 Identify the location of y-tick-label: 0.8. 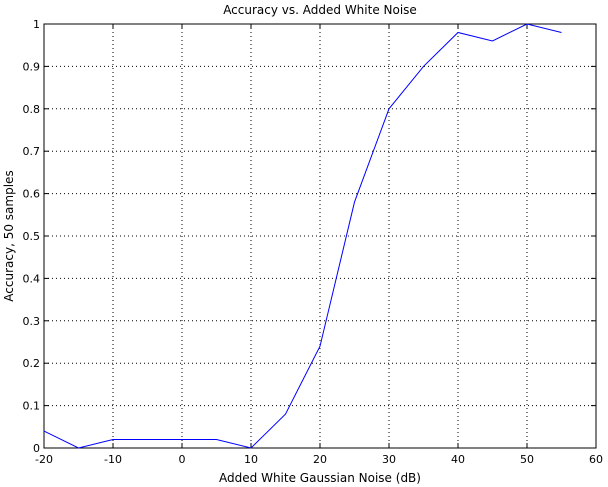
(32, 109).